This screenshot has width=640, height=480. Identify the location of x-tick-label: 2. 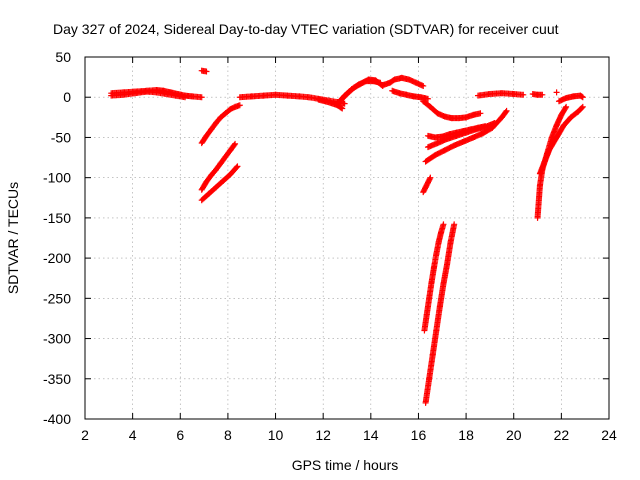
(85, 435).